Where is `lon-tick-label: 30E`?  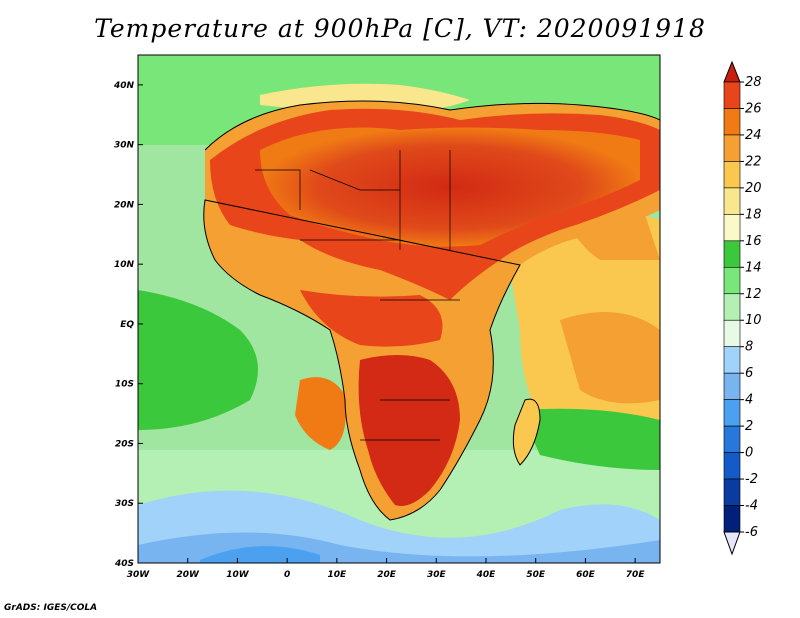 lon-tick-label: 30E is located at coordinates (437, 575).